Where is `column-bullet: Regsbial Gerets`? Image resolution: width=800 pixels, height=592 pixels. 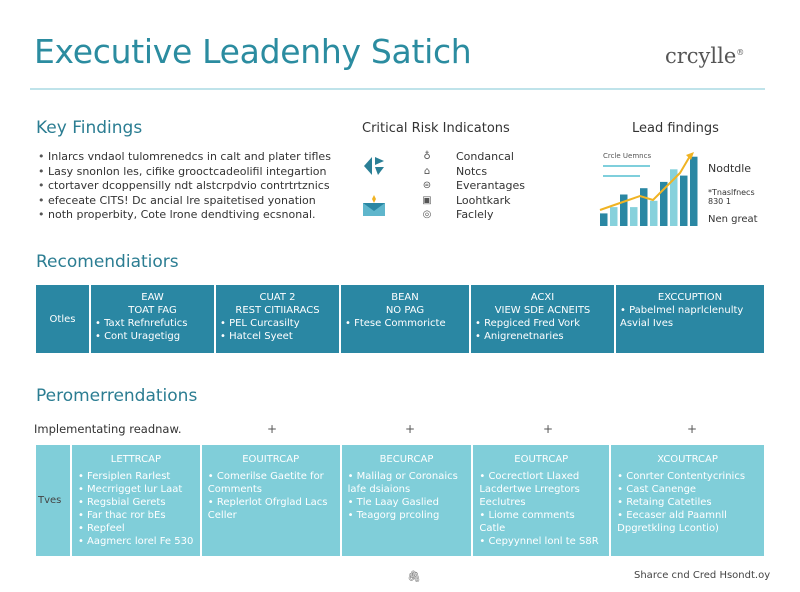
column-bullet: Regsbial Gerets is located at coordinates (136, 502).